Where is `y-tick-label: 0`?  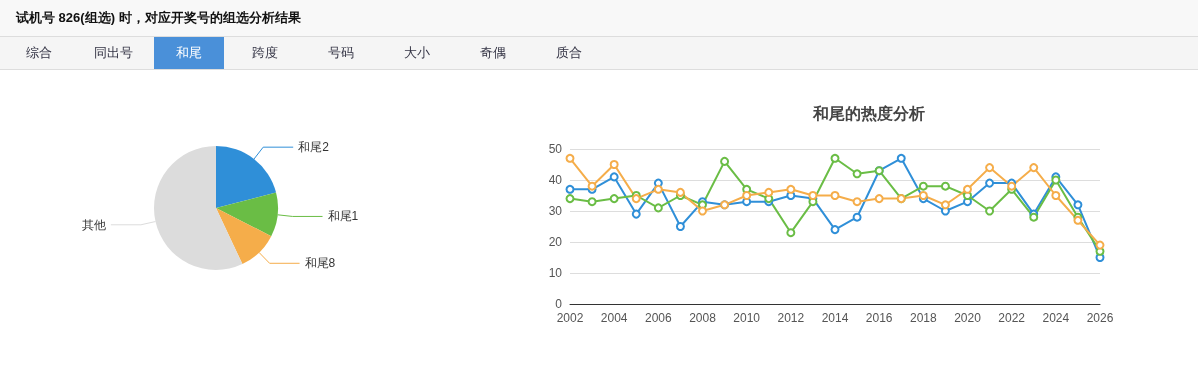
y-tick-label: 0 is located at coordinates (559, 304).